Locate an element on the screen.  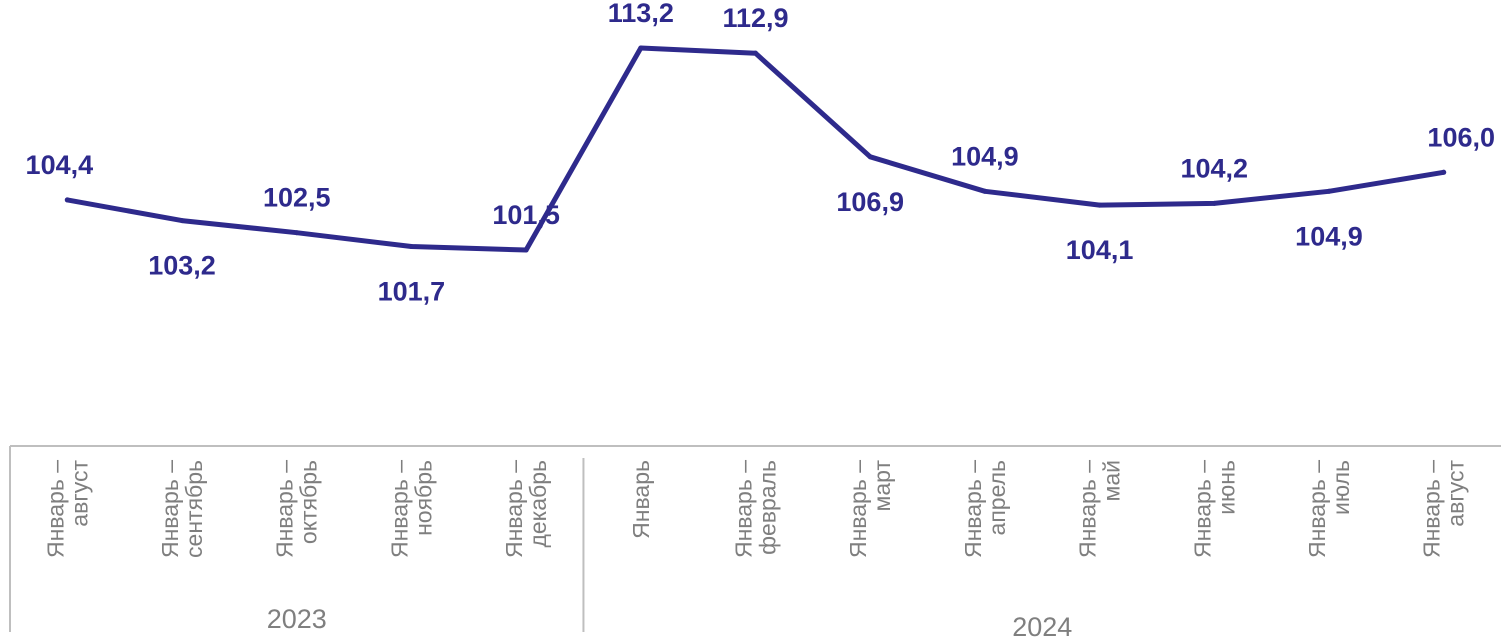
data-label: 113,2 is located at coordinates (641, 14).